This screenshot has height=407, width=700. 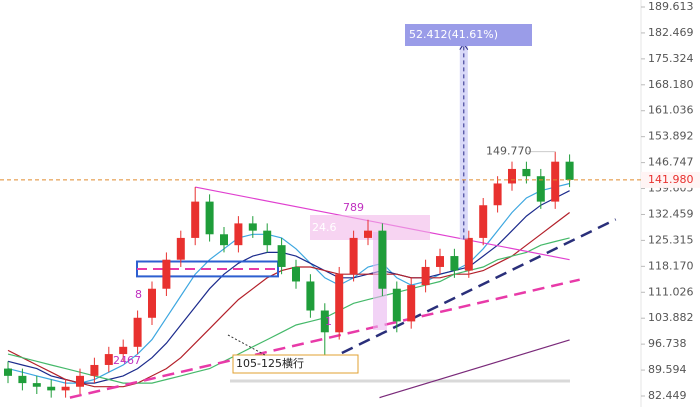 What do you see at coordinates (671, 317) in the screenshot?
I see `y-tick-label: 103.882` at bounding box center [671, 317].